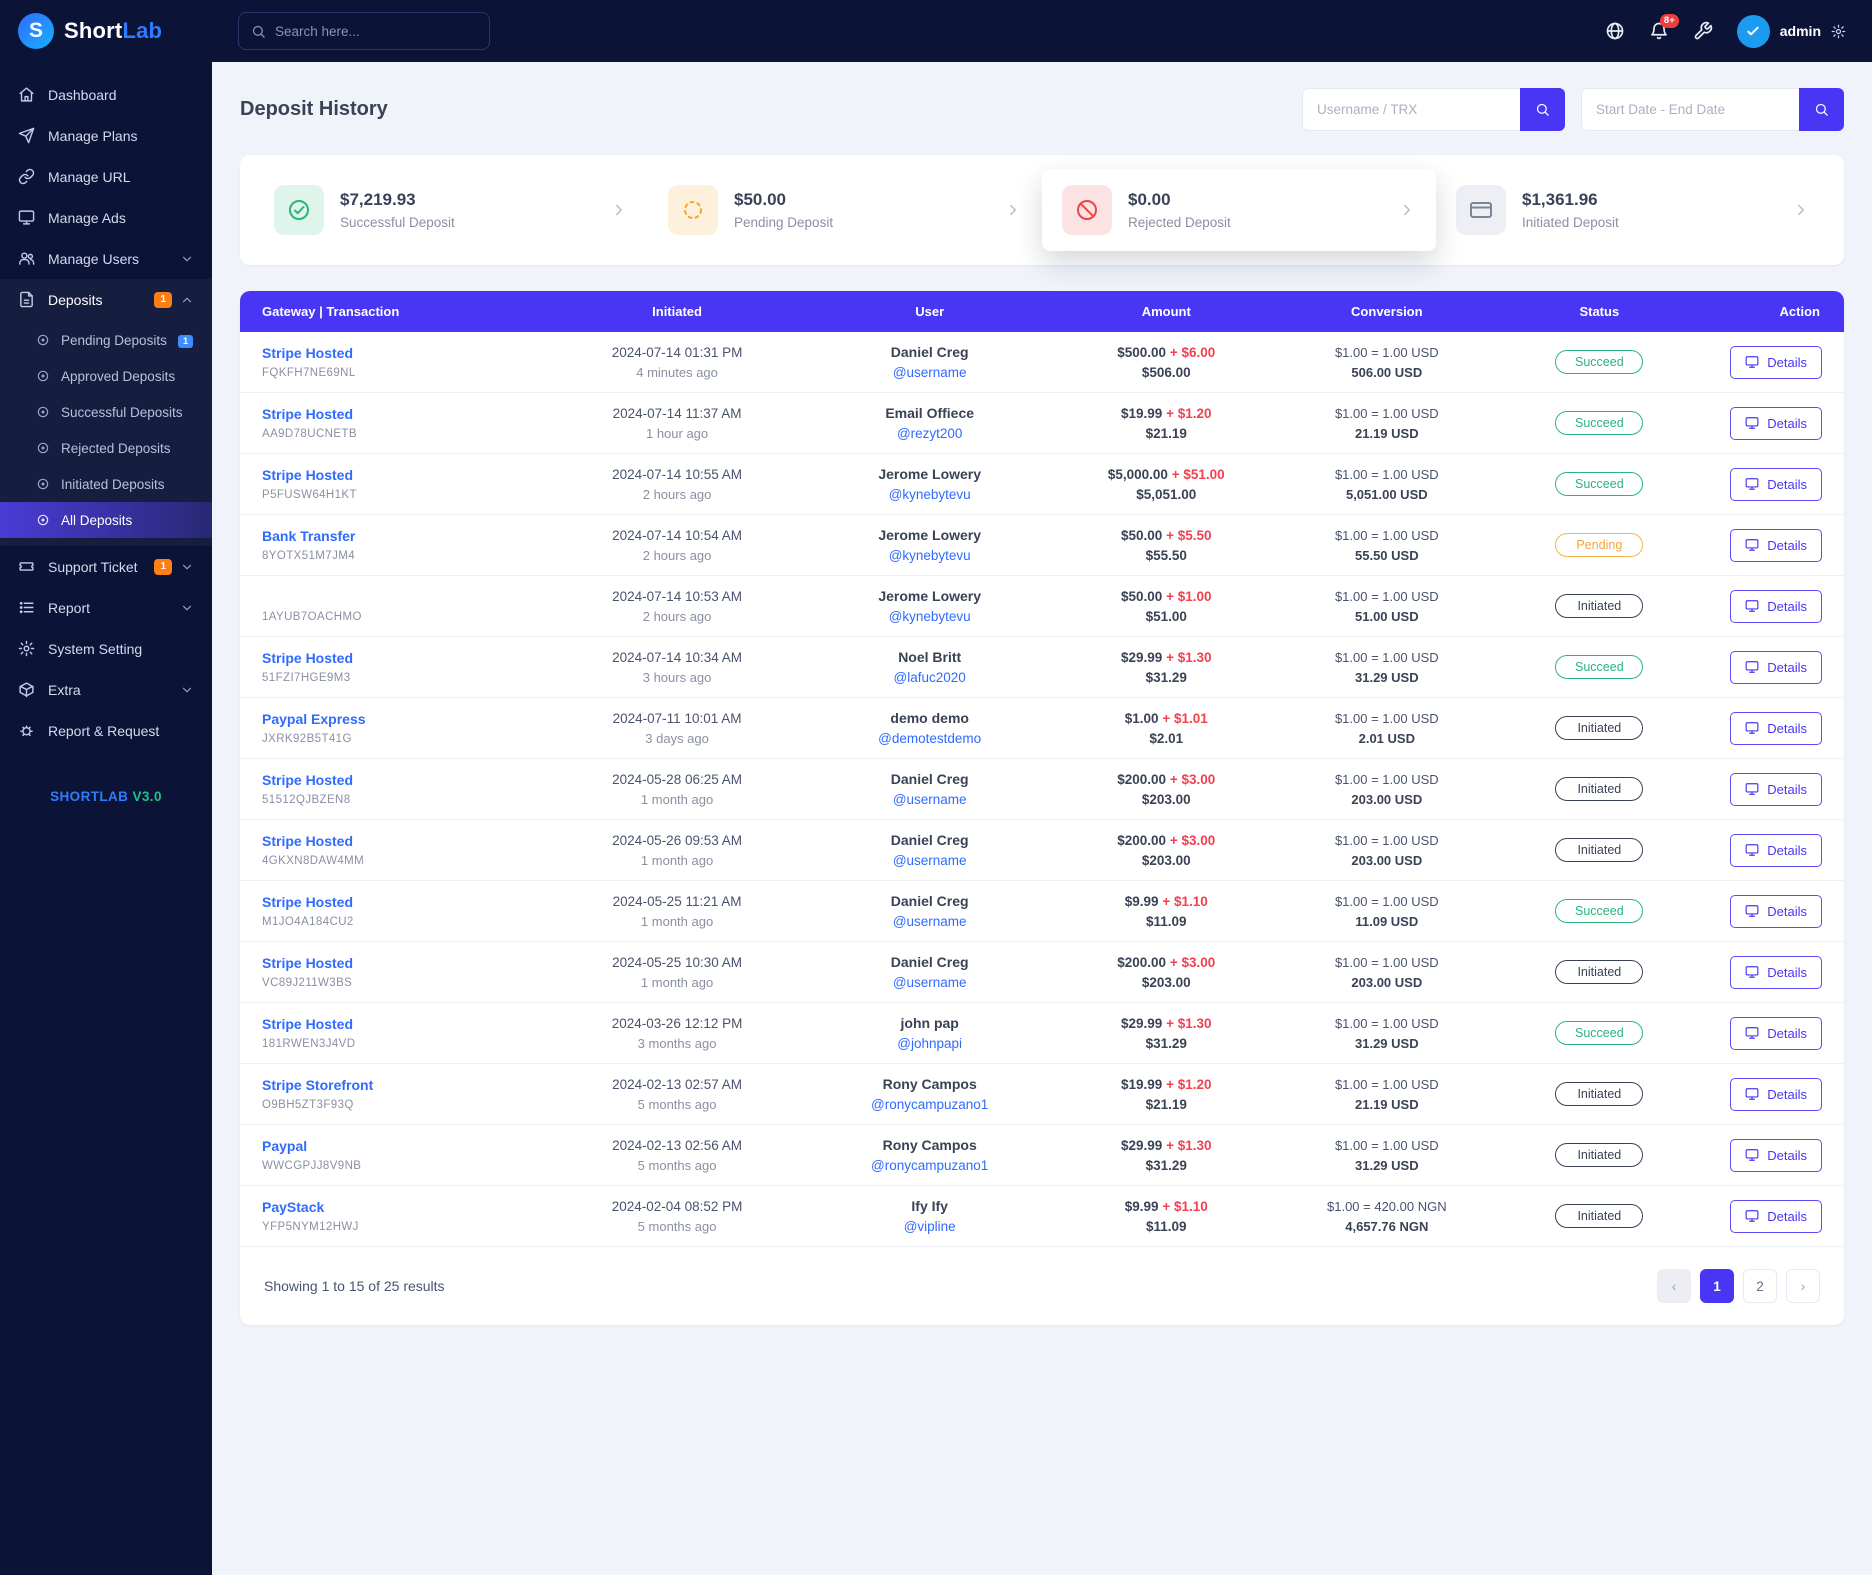 This screenshot has width=1872, height=1575. I want to click on date-range-input, so click(1690, 109).